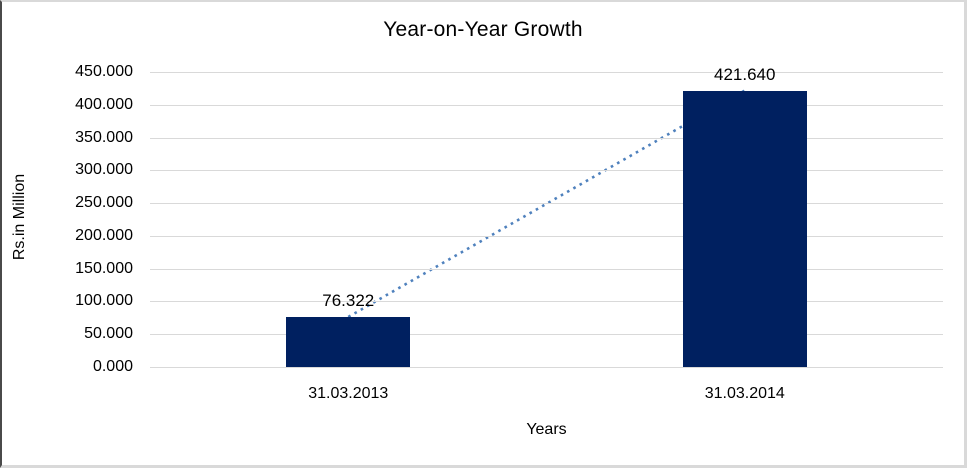  I want to click on bar-31.03.2013, so click(348, 341).